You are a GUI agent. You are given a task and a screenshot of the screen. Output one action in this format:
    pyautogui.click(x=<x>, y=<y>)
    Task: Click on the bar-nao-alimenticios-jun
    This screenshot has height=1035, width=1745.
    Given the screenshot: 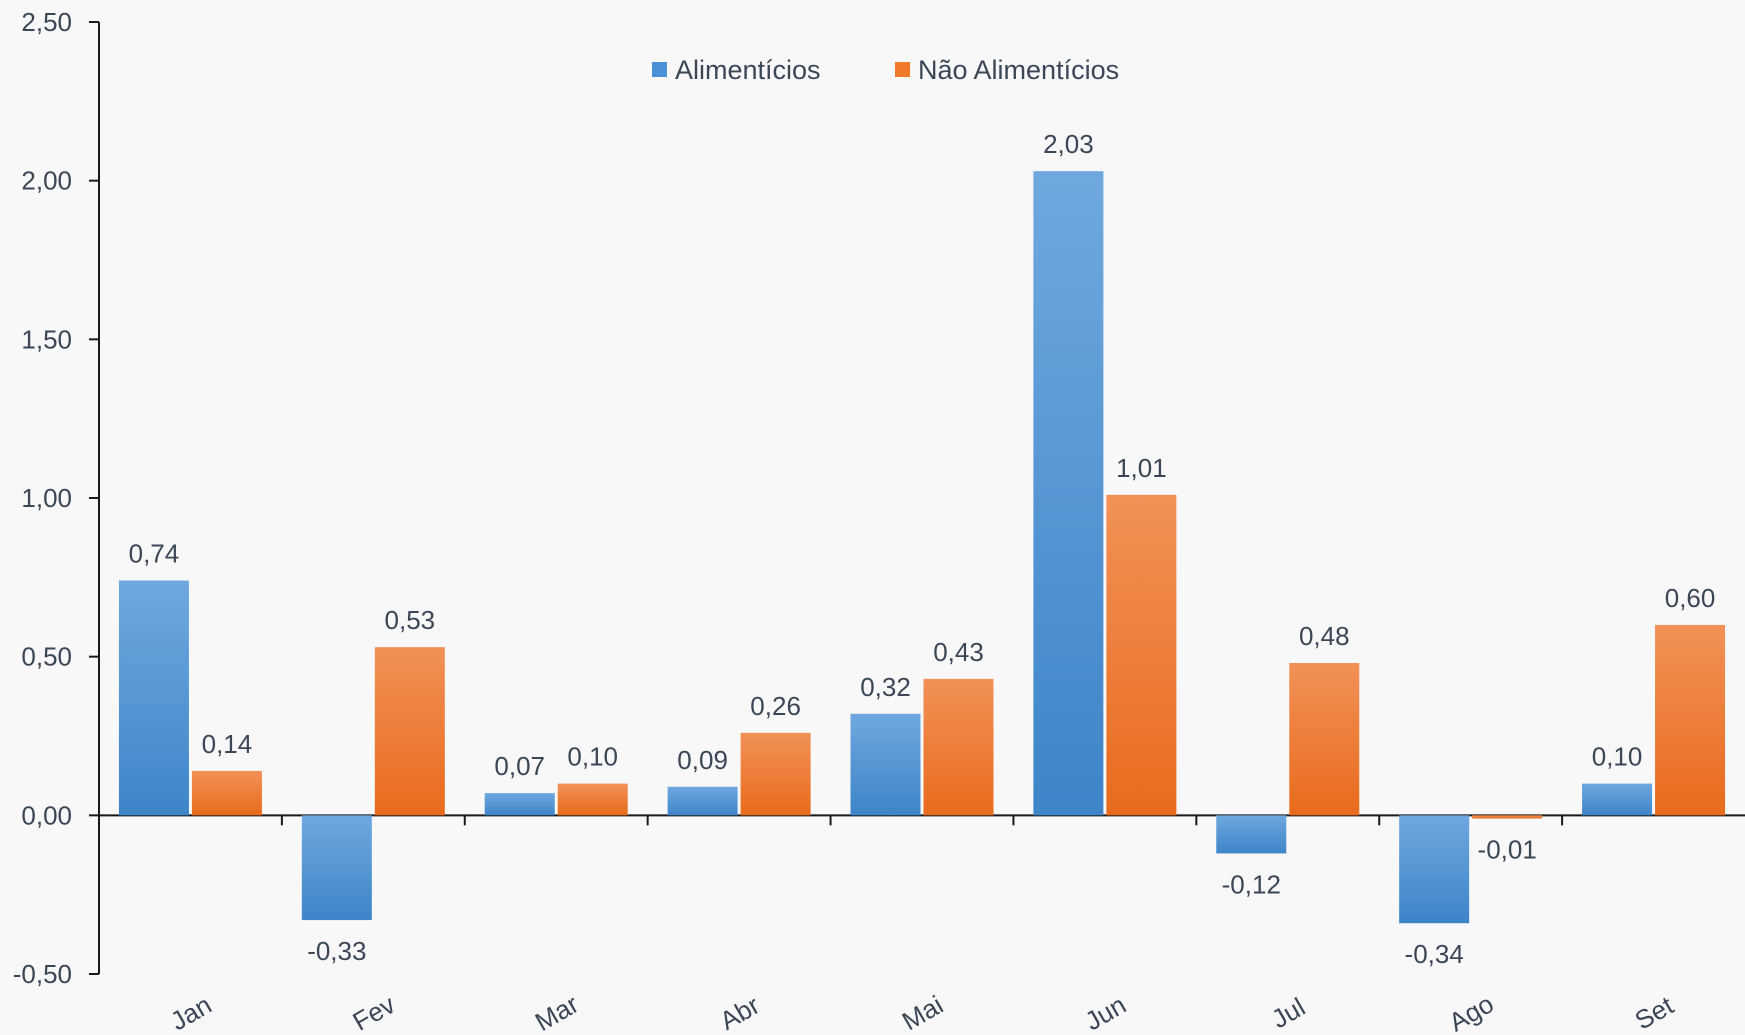 What is the action you would take?
    pyautogui.click(x=1141, y=655)
    